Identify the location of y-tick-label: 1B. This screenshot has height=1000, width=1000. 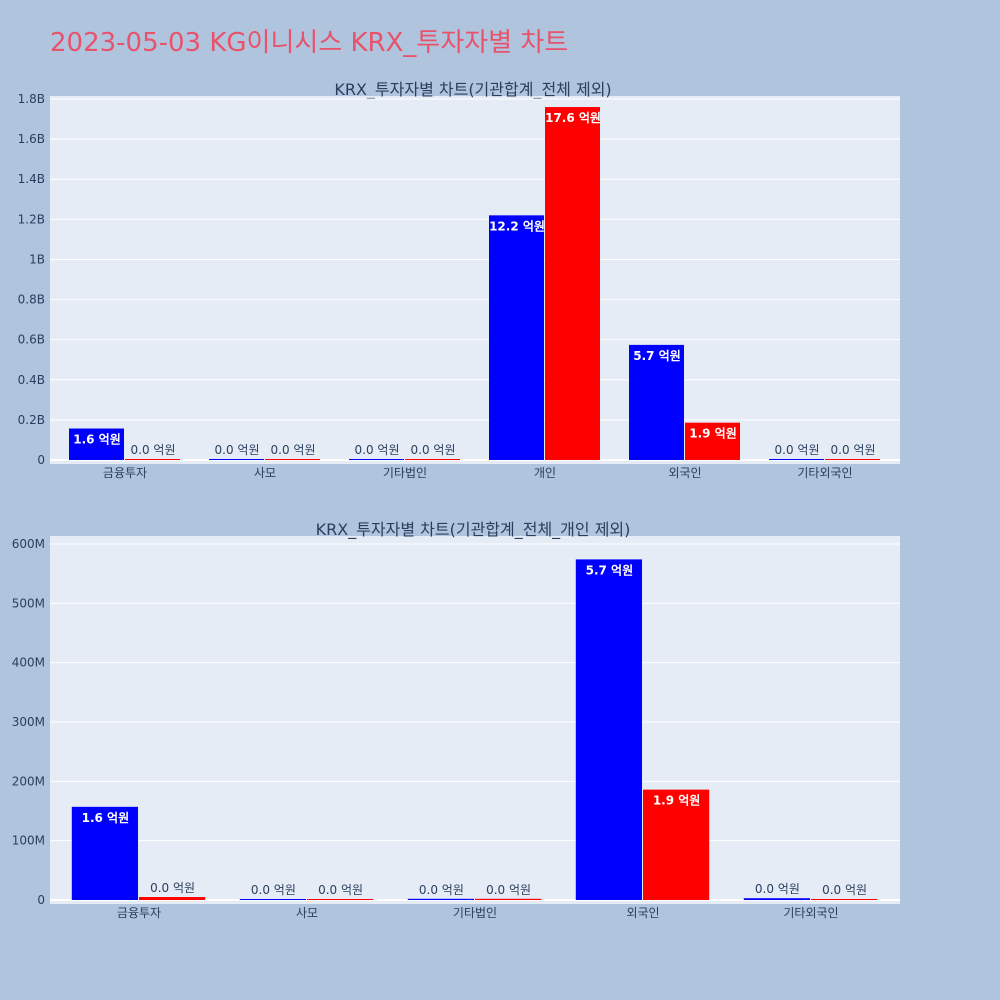
(37, 259).